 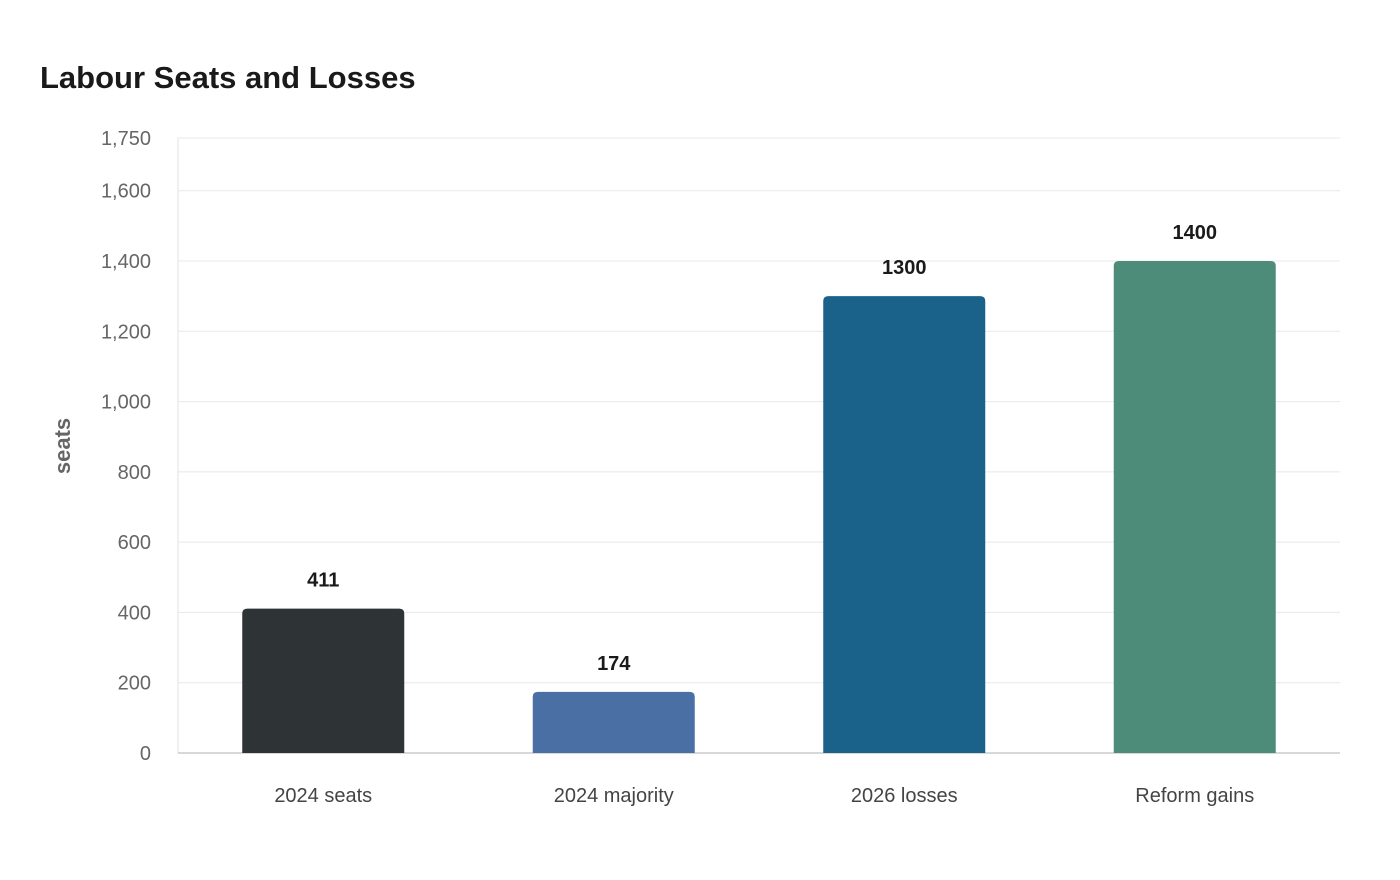 I want to click on x-tick-label: 2026 losses, so click(x=904, y=796).